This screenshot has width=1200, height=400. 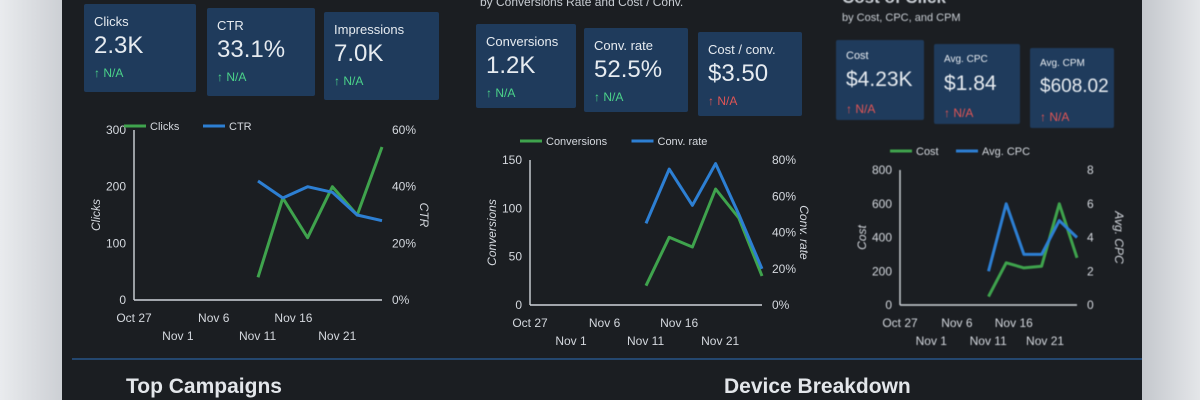 What do you see at coordinates (1090, 204) in the screenshot?
I see `y-right-tick-label: 6` at bounding box center [1090, 204].